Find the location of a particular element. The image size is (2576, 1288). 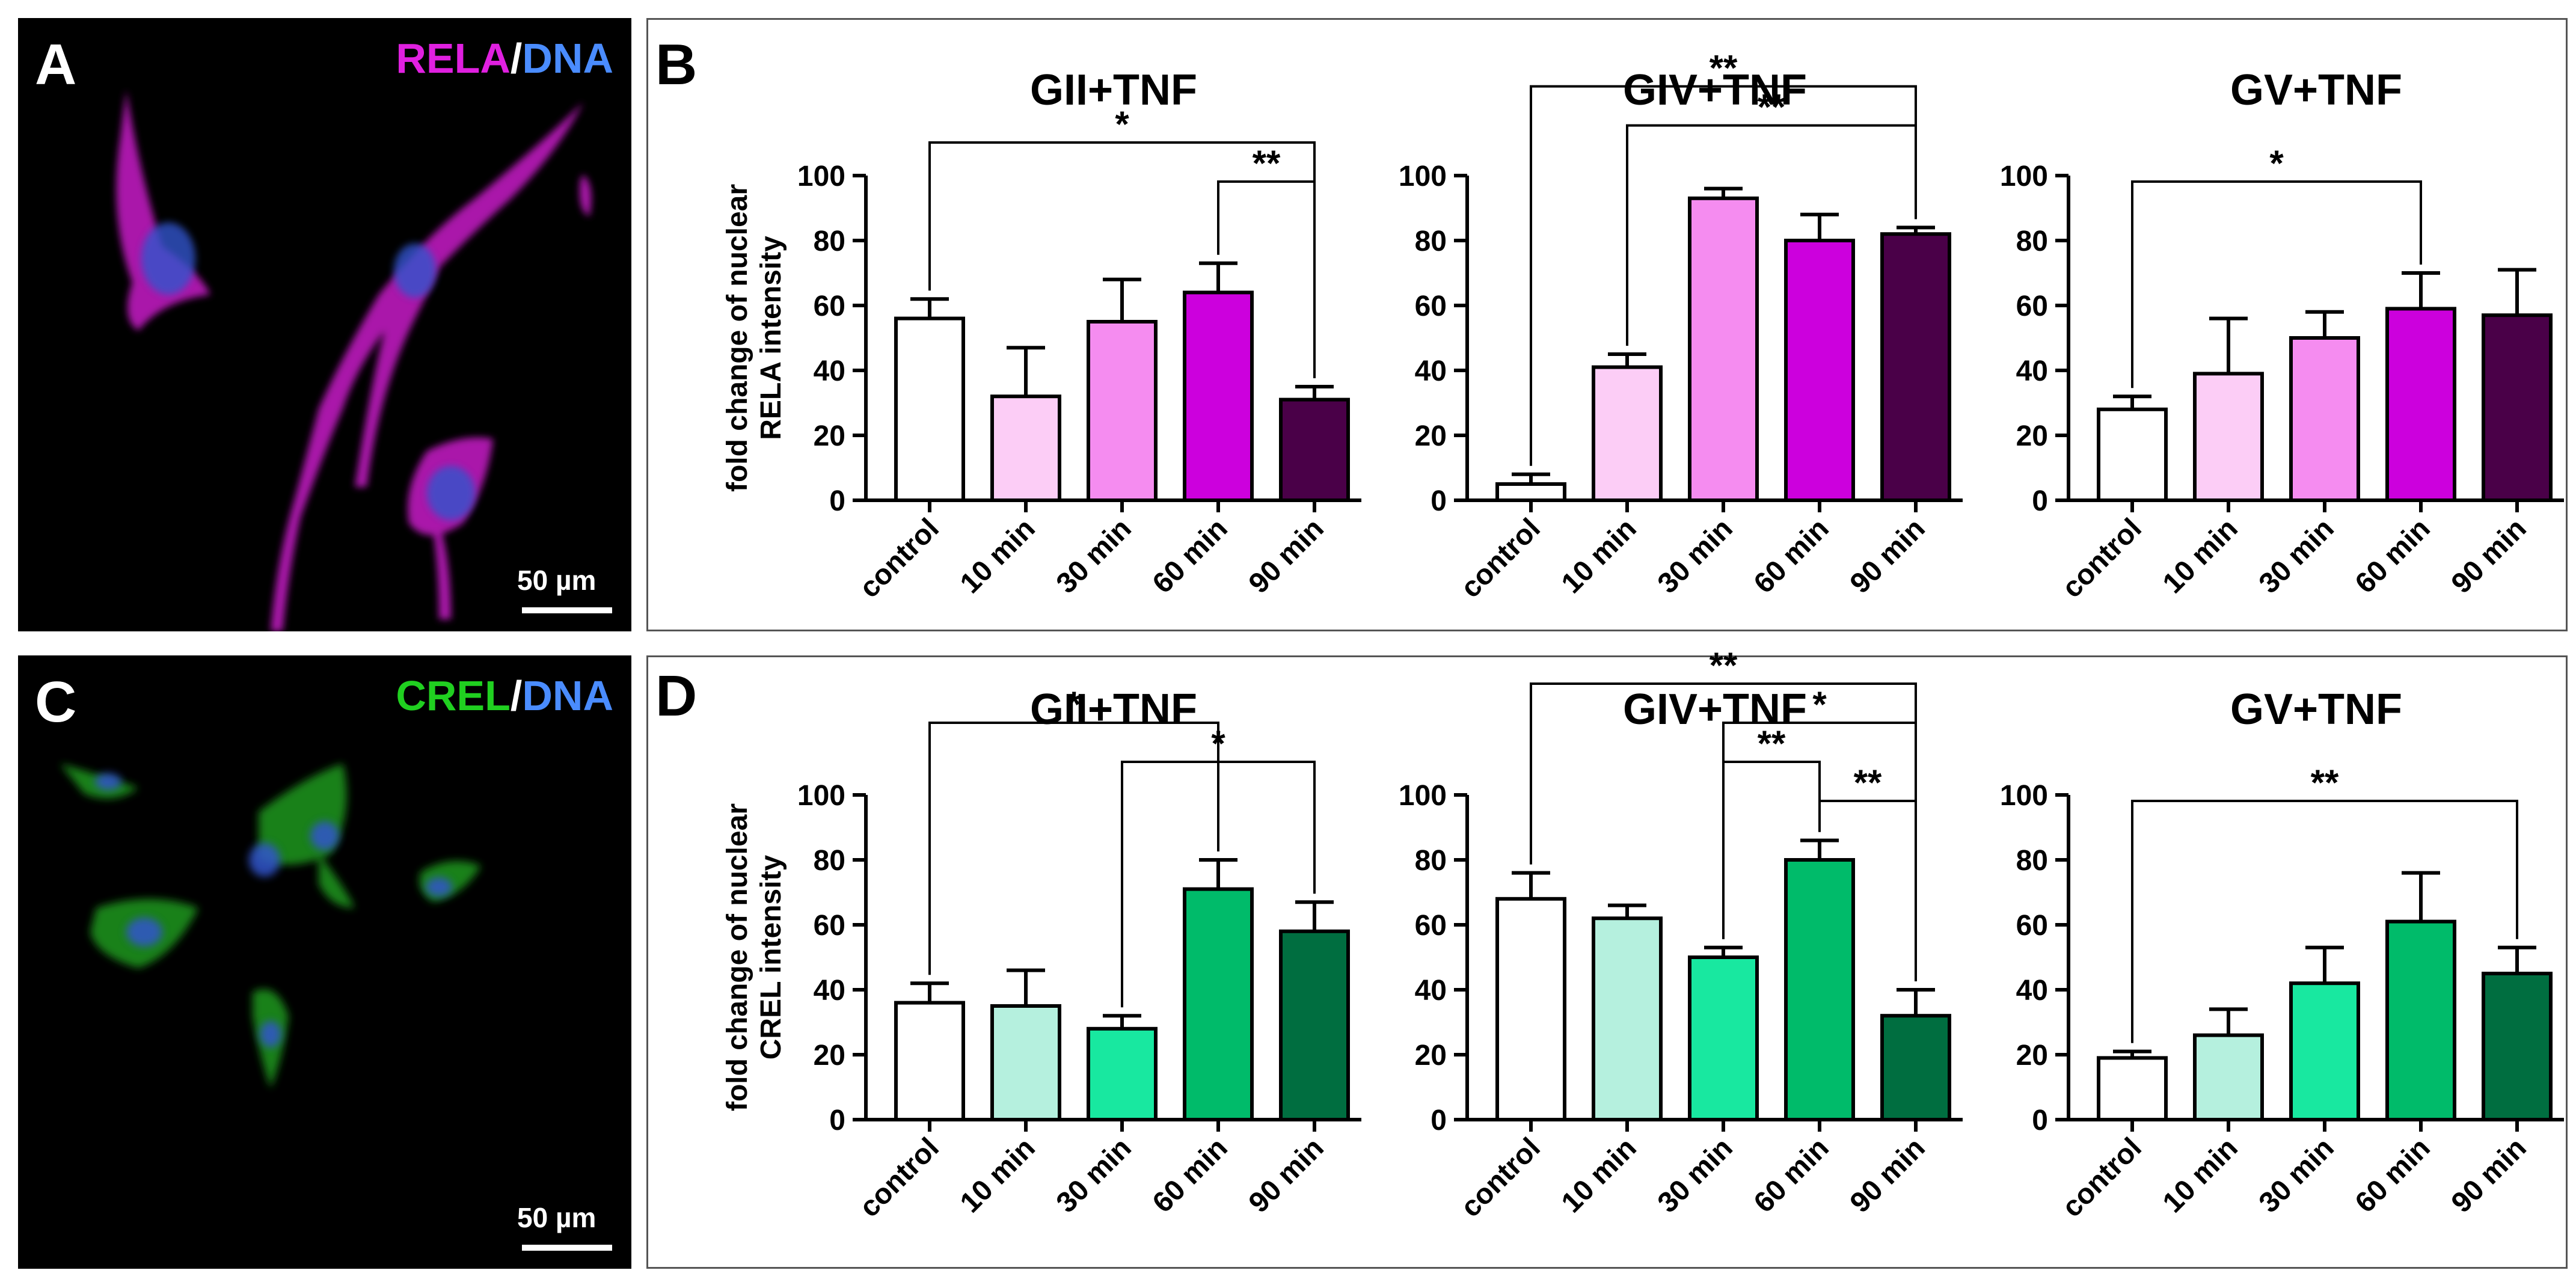

y-axis-label: CREL intensity is located at coordinates (771, 957).